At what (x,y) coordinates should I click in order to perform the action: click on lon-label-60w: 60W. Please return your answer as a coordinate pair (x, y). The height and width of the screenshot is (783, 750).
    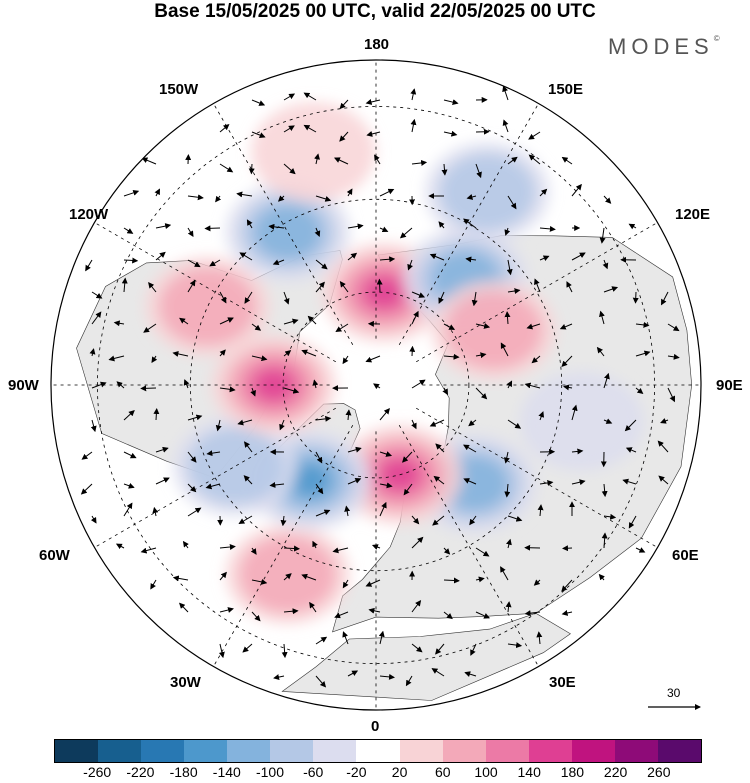
    Looking at the image, I should click on (54, 555).